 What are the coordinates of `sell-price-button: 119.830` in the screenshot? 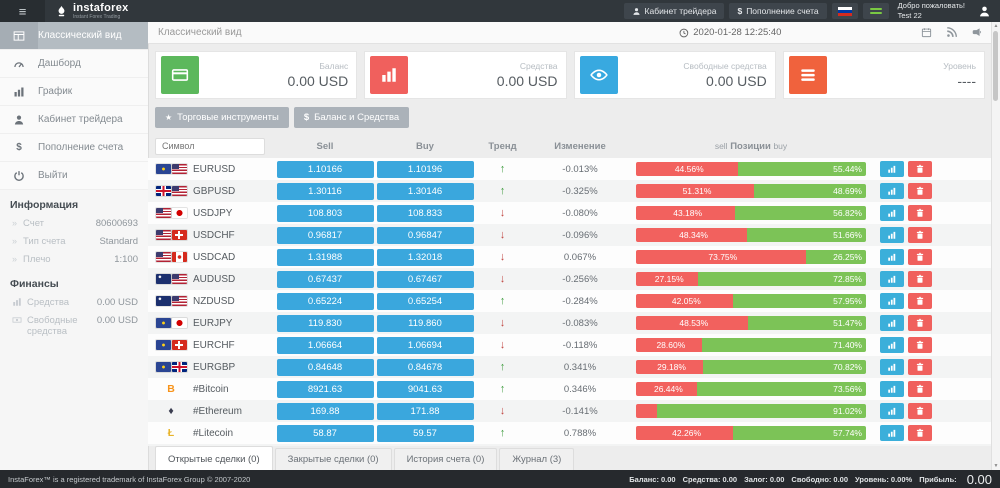 It's located at (325, 323).